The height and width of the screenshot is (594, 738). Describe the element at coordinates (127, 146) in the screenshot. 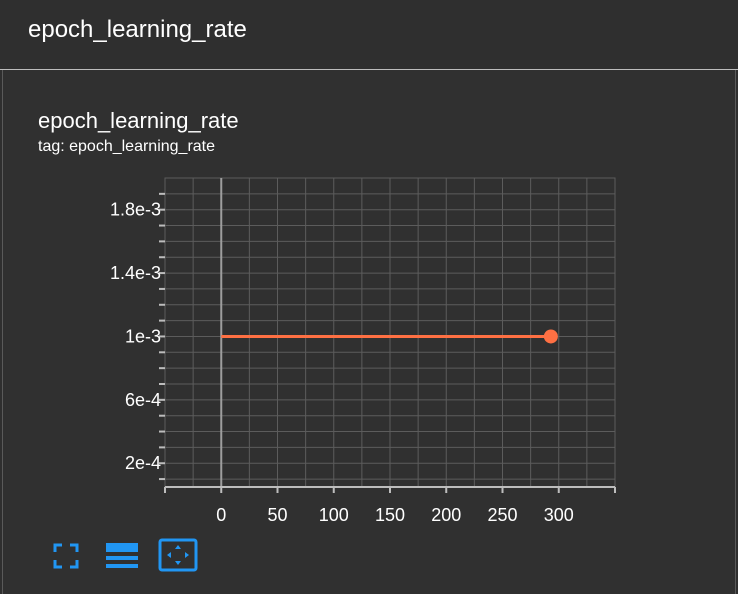

I see `chart-subtitle: tag: epoch_learning_rate` at that location.